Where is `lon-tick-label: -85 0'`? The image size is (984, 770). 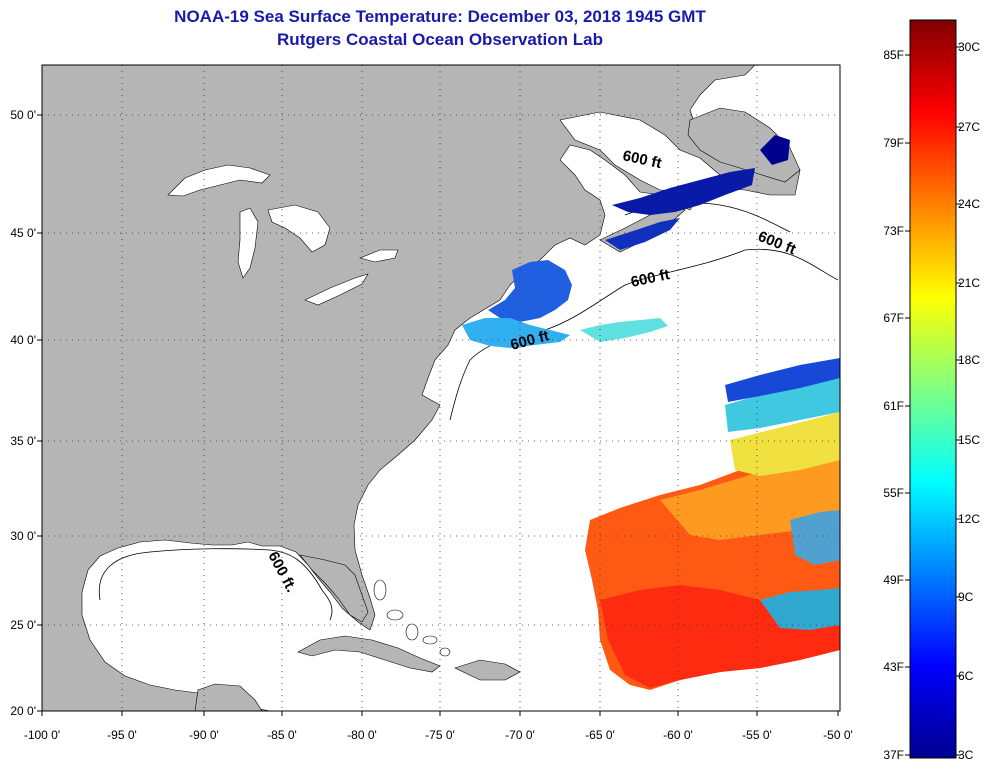
lon-tick-label: -85 0' is located at coordinates (282, 735).